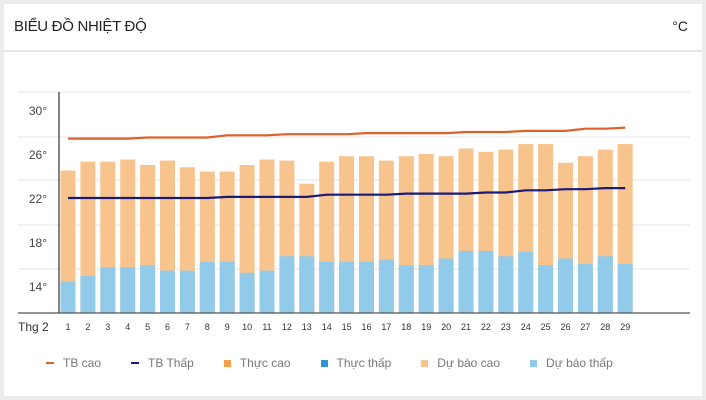  What do you see at coordinates (565, 327) in the screenshot?
I see `x-tick-label: 26` at bounding box center [565, 327].